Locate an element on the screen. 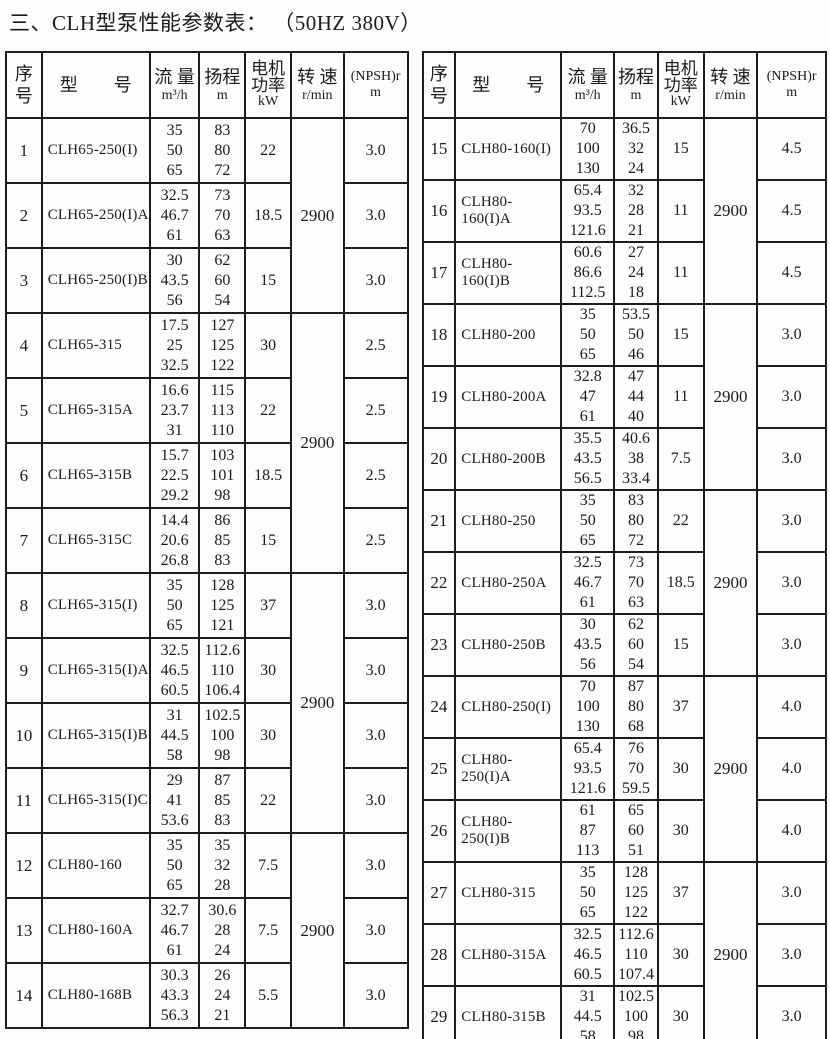  header-line: 序 is located at coordinates (438, 74).